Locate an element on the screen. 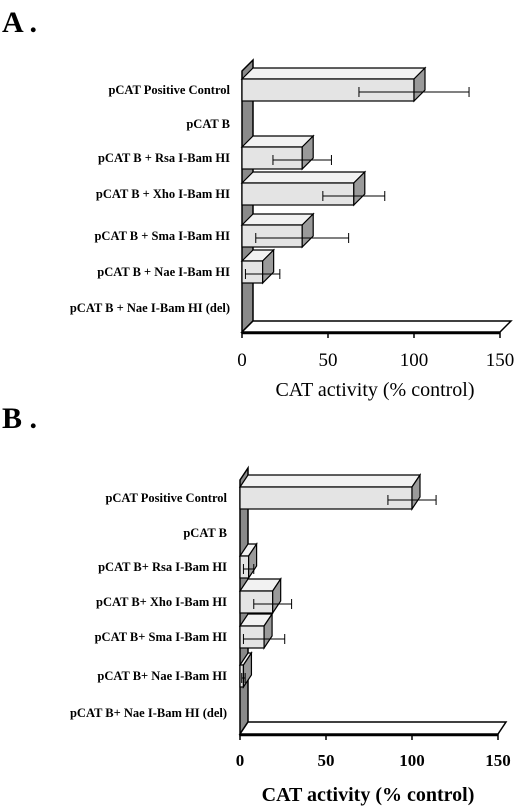 Image resolution: width=520 pixels, height=808 pixels. category-label: pCAT B + Sma I-Bam HI is located at coordinates (162, 236).